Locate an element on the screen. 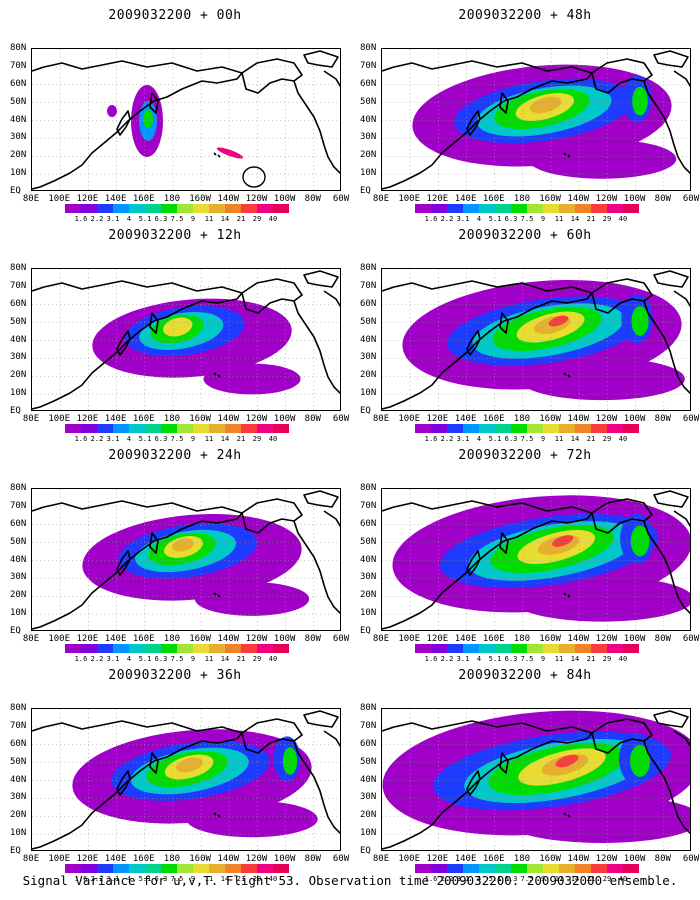  longitude-label: 60W is located at coordinates (341, 199).